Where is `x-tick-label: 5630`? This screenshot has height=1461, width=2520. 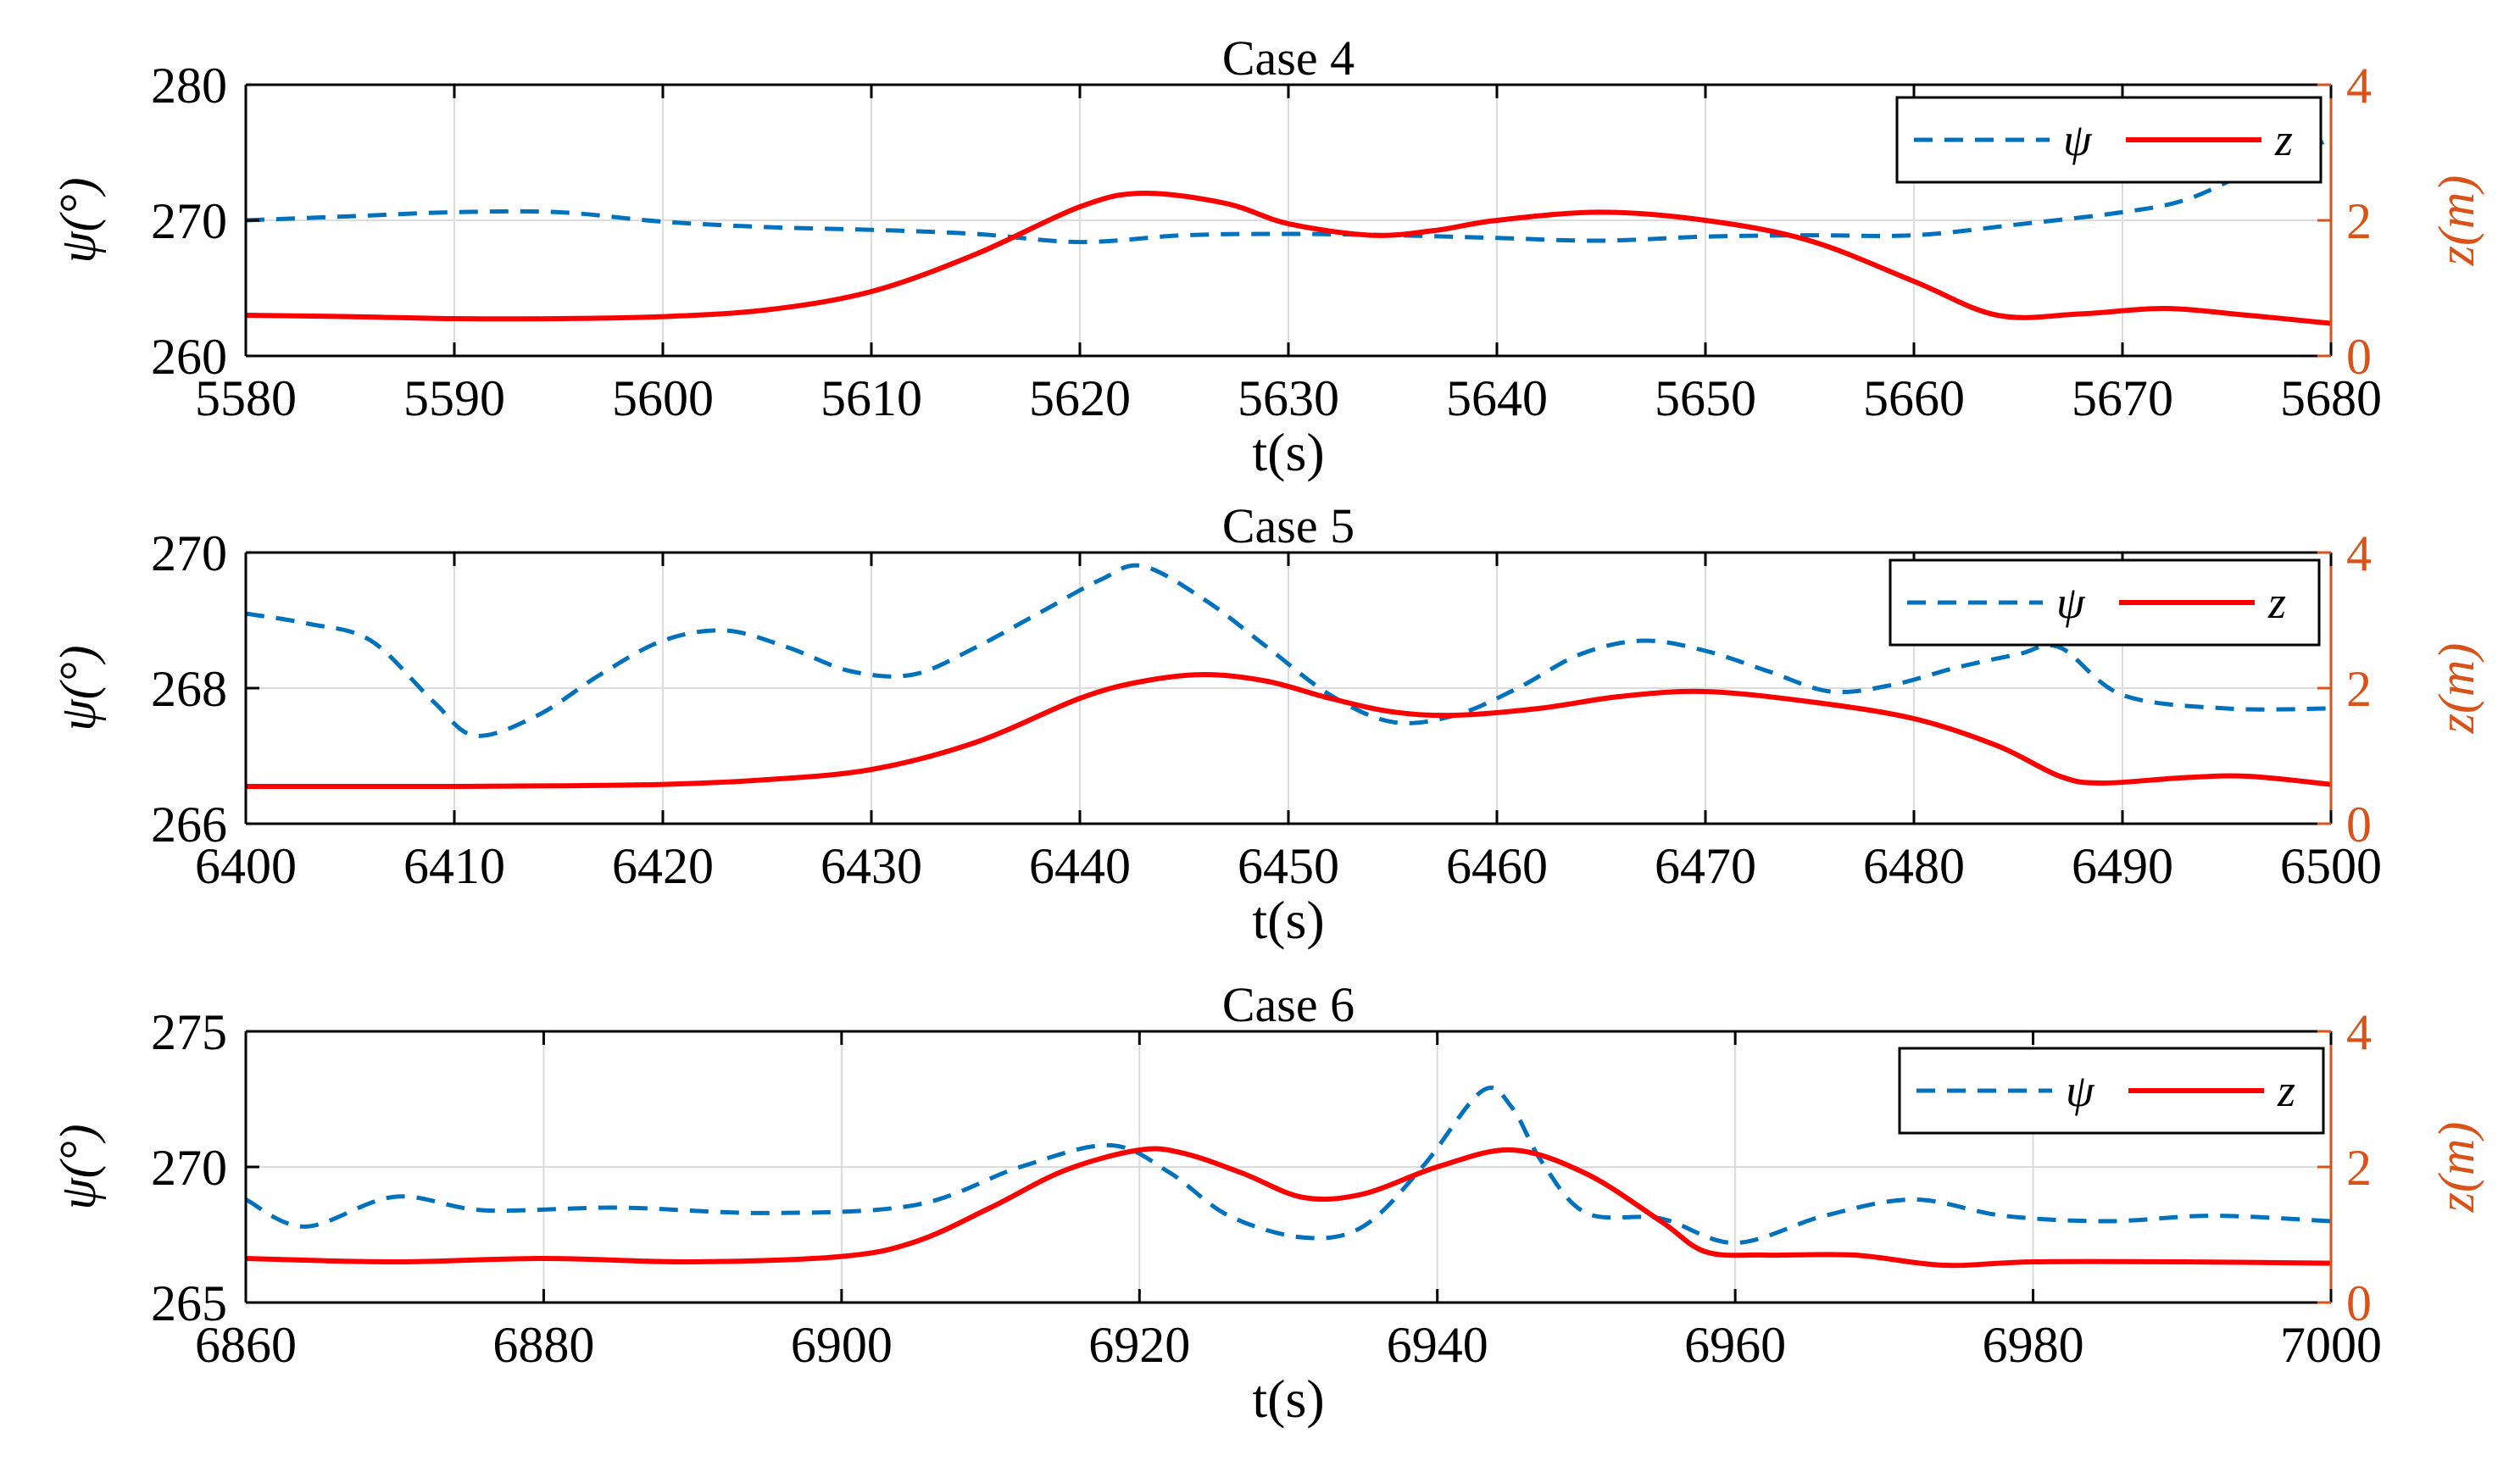
x-tick-label: 5630 is located at coordinates (1288, 398).